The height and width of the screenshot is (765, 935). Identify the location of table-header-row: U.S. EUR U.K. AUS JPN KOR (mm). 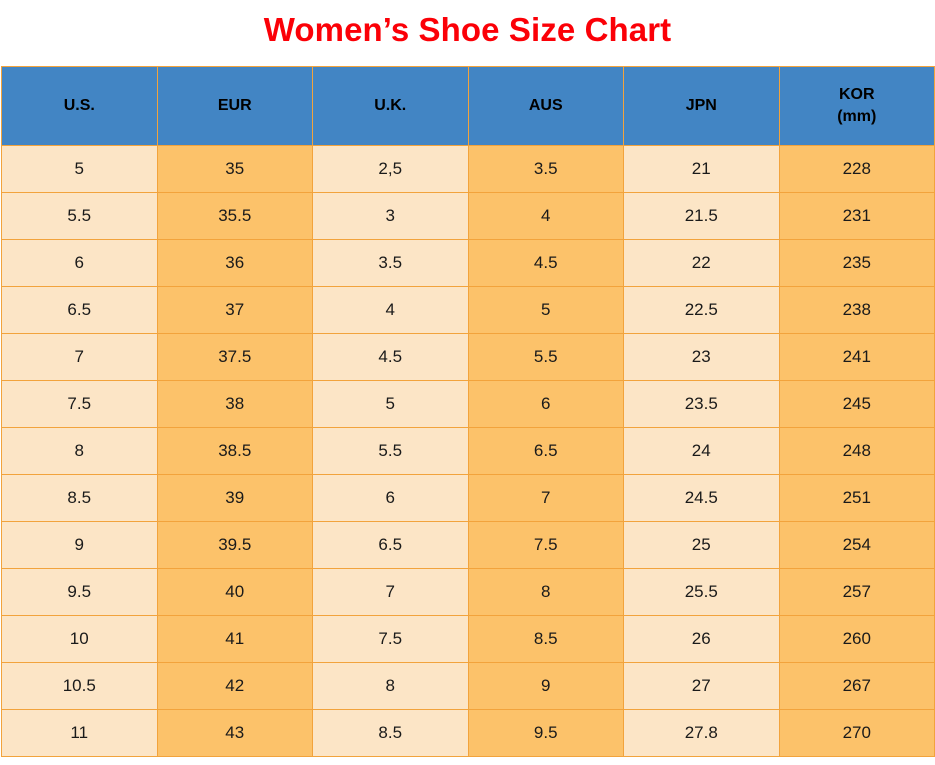
(468, 106).